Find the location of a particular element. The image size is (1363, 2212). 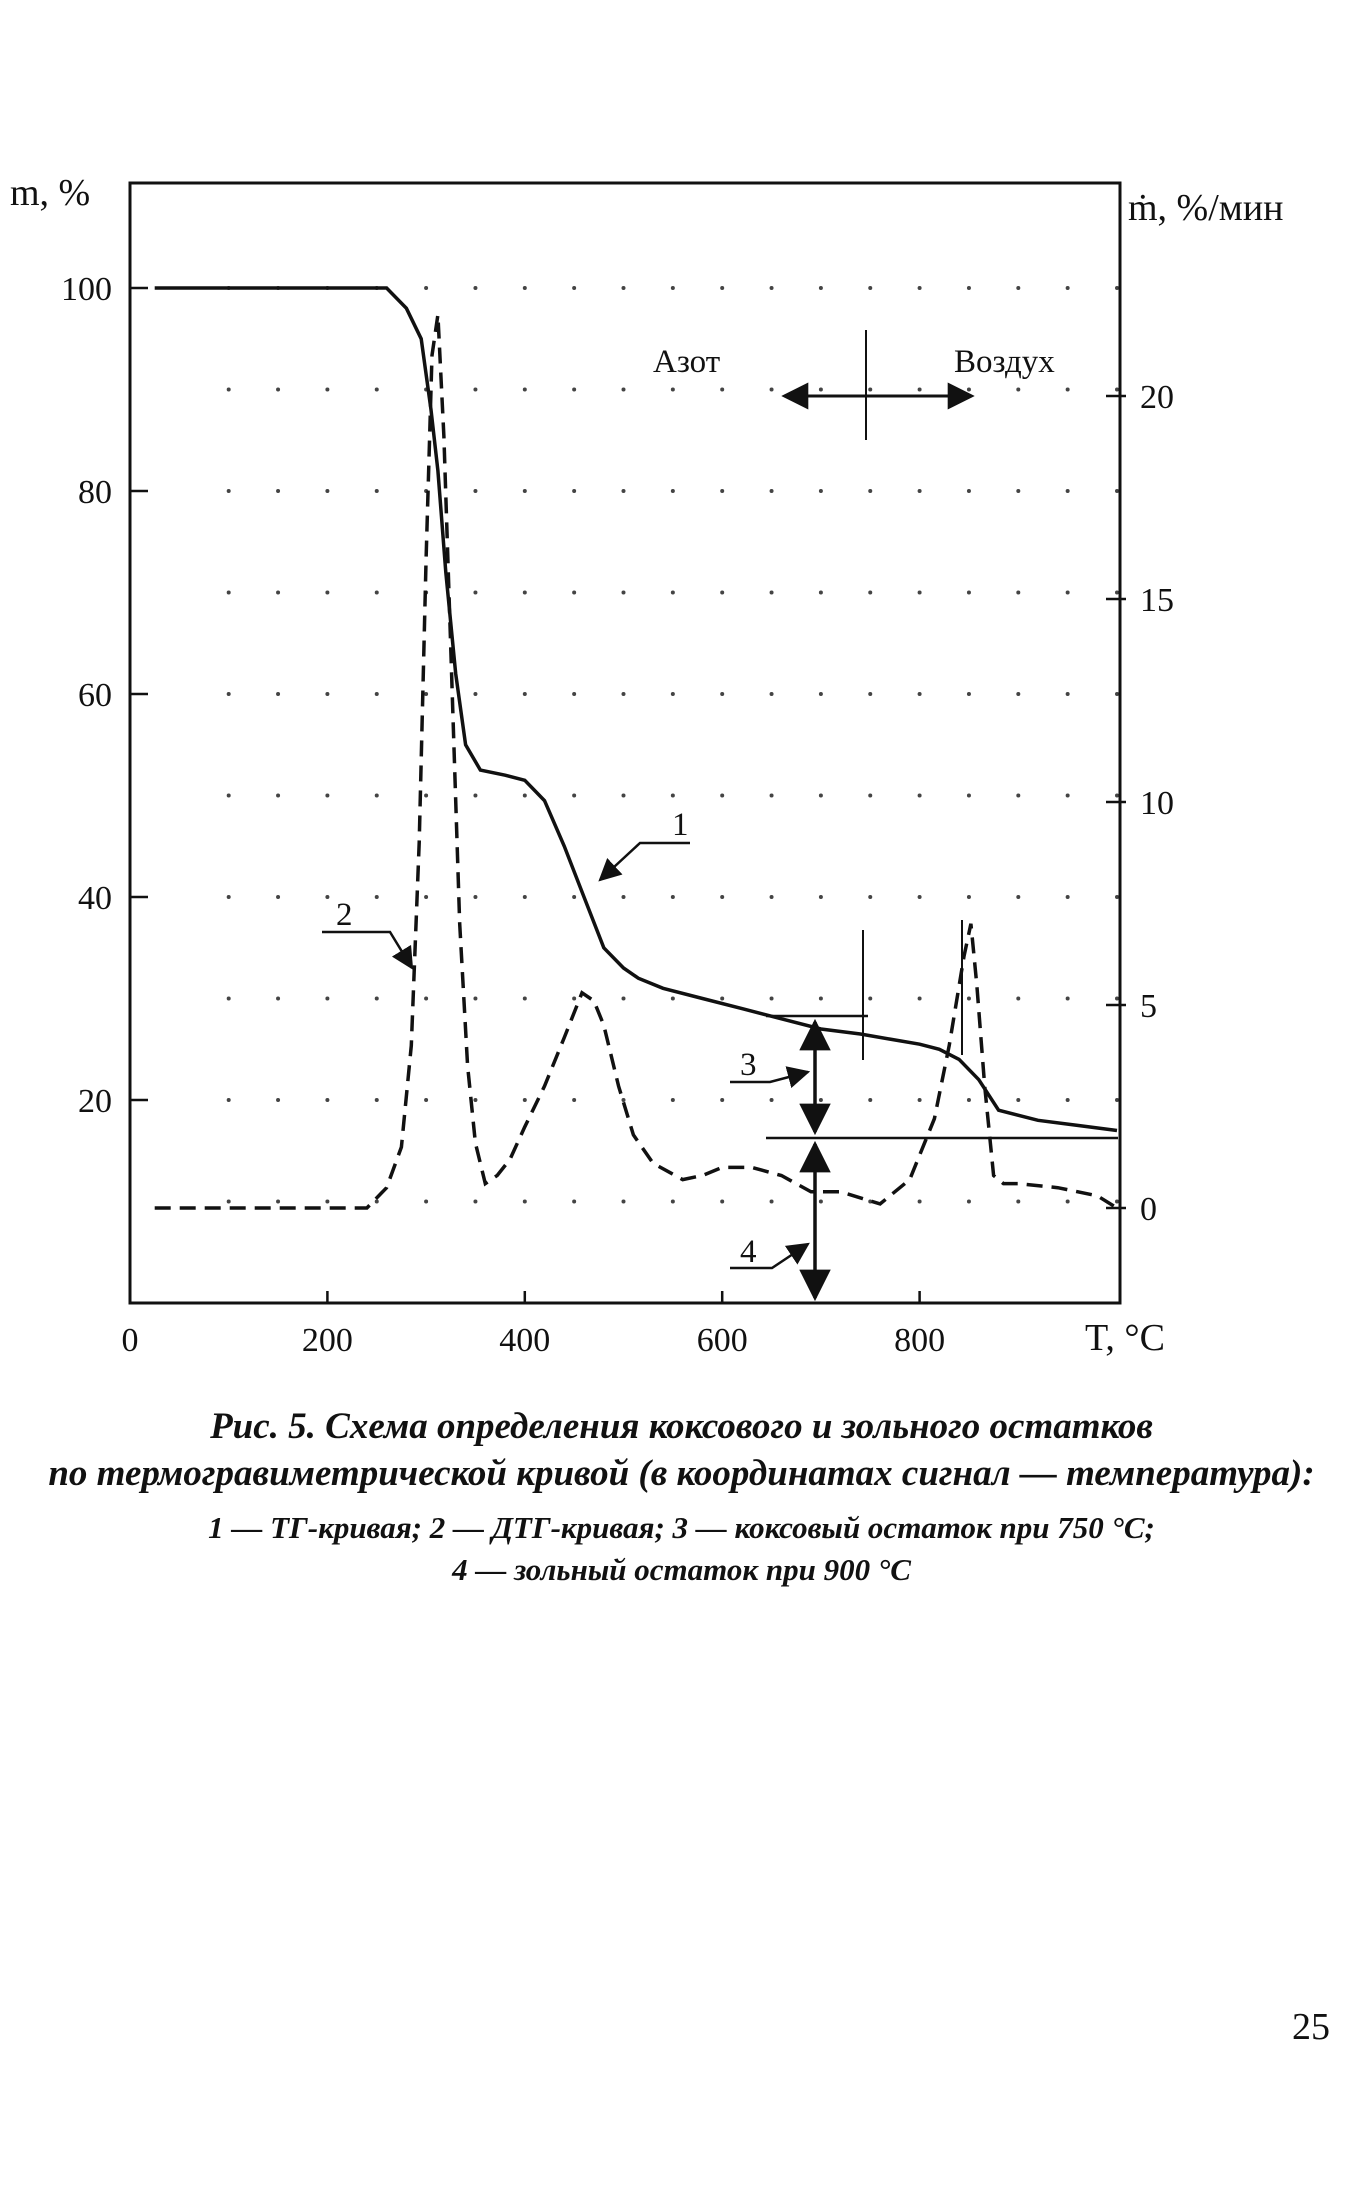

y2-axis-title: ṁ, %/мин is located at coordinates (1206, 208).